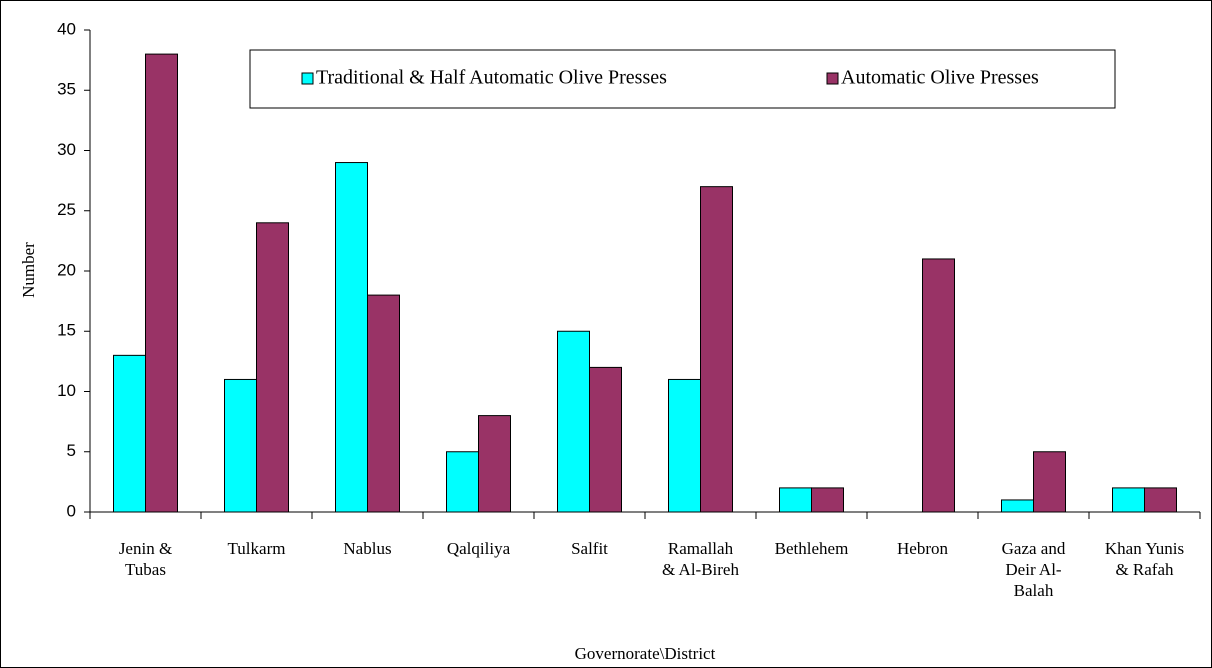  What do you see at coordinates (940, 78) in the screenshot?
I see `legend-label: Automatic Olive Presses` at bounding box center [940, 78].